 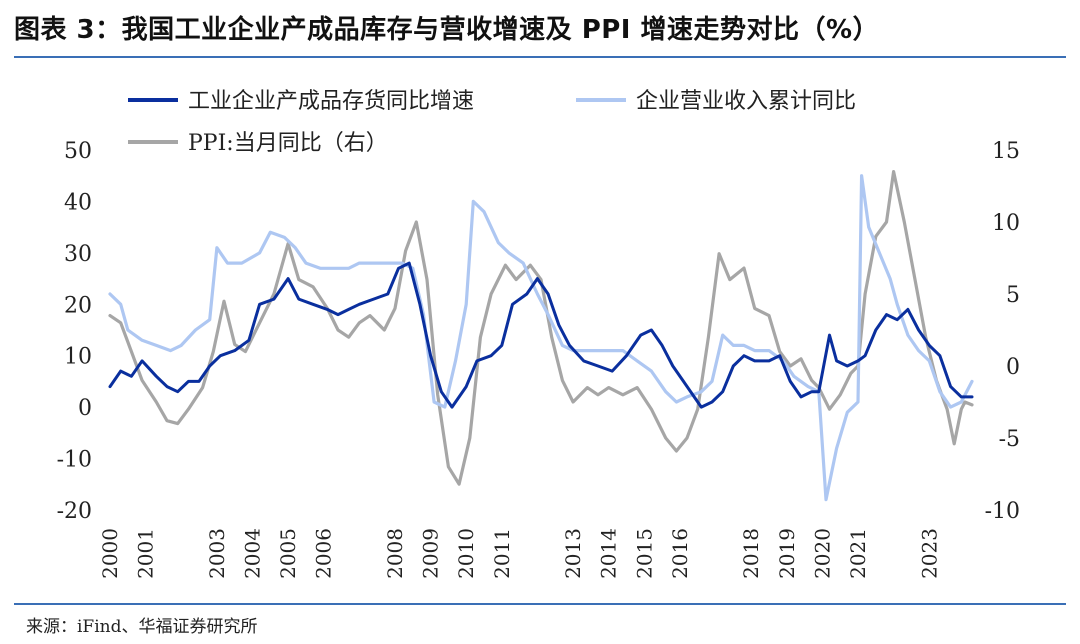 What do you see at coordinates (252, 553) in the screenshot?
I see `x-tick-label: 2004` at bounding box center [252, 553].